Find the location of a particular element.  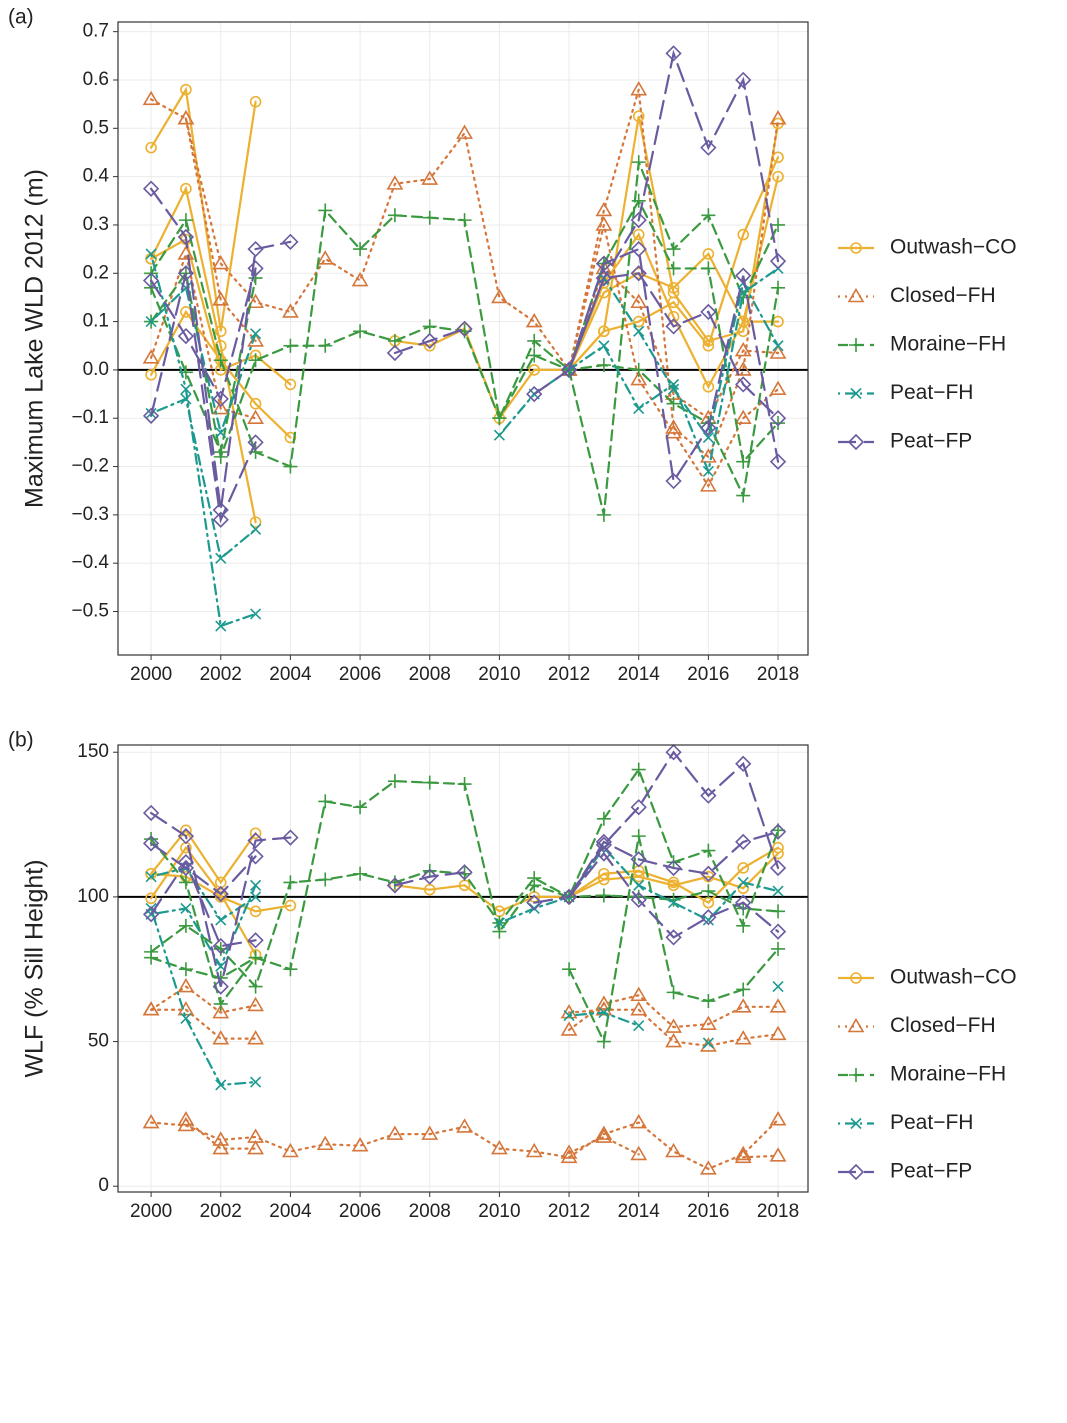

x-tick-label: 2018 is located at coordinates (778, 674).